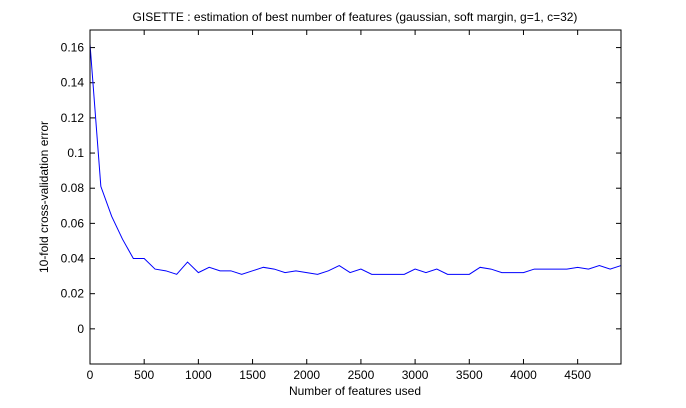  Describe the element at coordinates (252, 375) in the screenshot. I see `x-tick-label: 1500` at that location.